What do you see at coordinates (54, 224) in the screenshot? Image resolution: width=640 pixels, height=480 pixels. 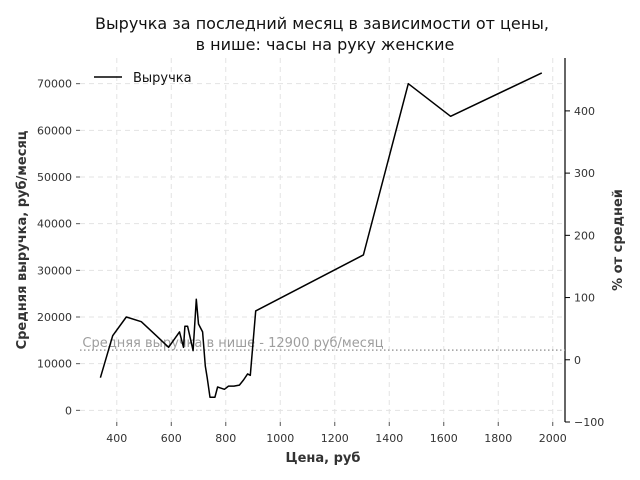 I see `y-tick-label: 40000` at bounding box center [54, 224].